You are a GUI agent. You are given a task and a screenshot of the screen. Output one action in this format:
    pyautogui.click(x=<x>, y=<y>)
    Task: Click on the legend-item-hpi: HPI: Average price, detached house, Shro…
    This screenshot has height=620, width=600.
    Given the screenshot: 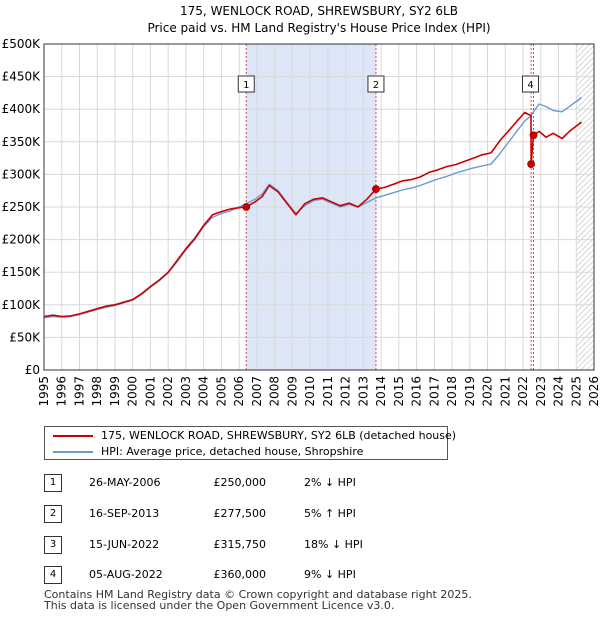 What is the action you would take?
    pyautogui.click(x=208, y=452)
    